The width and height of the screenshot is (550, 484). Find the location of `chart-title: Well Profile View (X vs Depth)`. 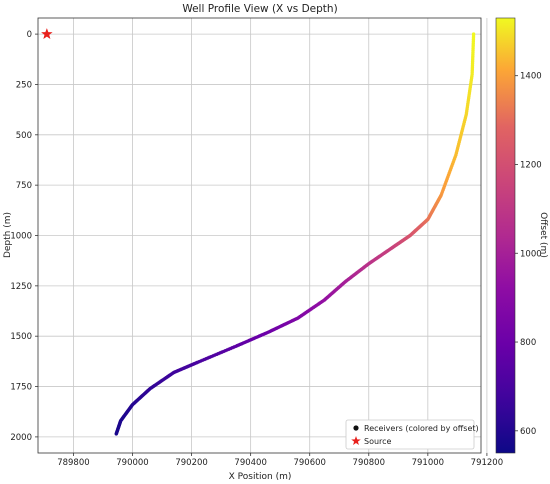

chart-title: Well Profile View (X vs Depth) is located at coordinates (259, 9).